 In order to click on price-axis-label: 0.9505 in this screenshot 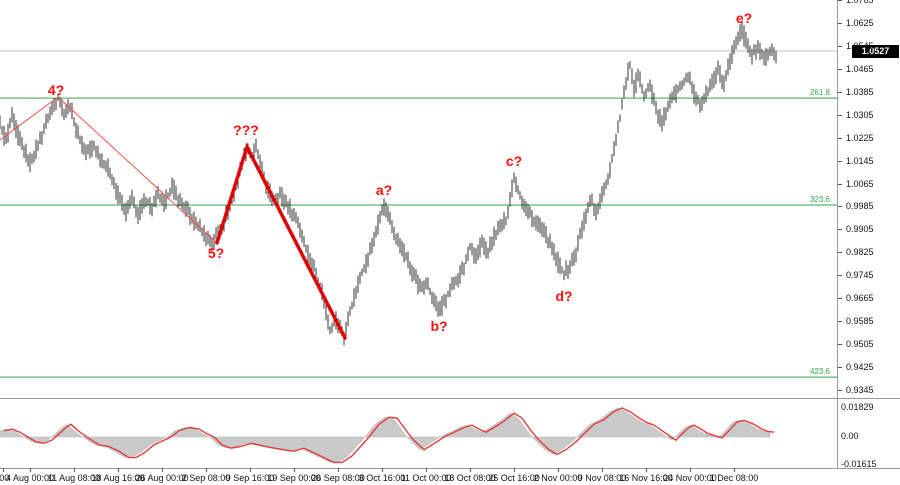, I will do `click(860, 344)`.